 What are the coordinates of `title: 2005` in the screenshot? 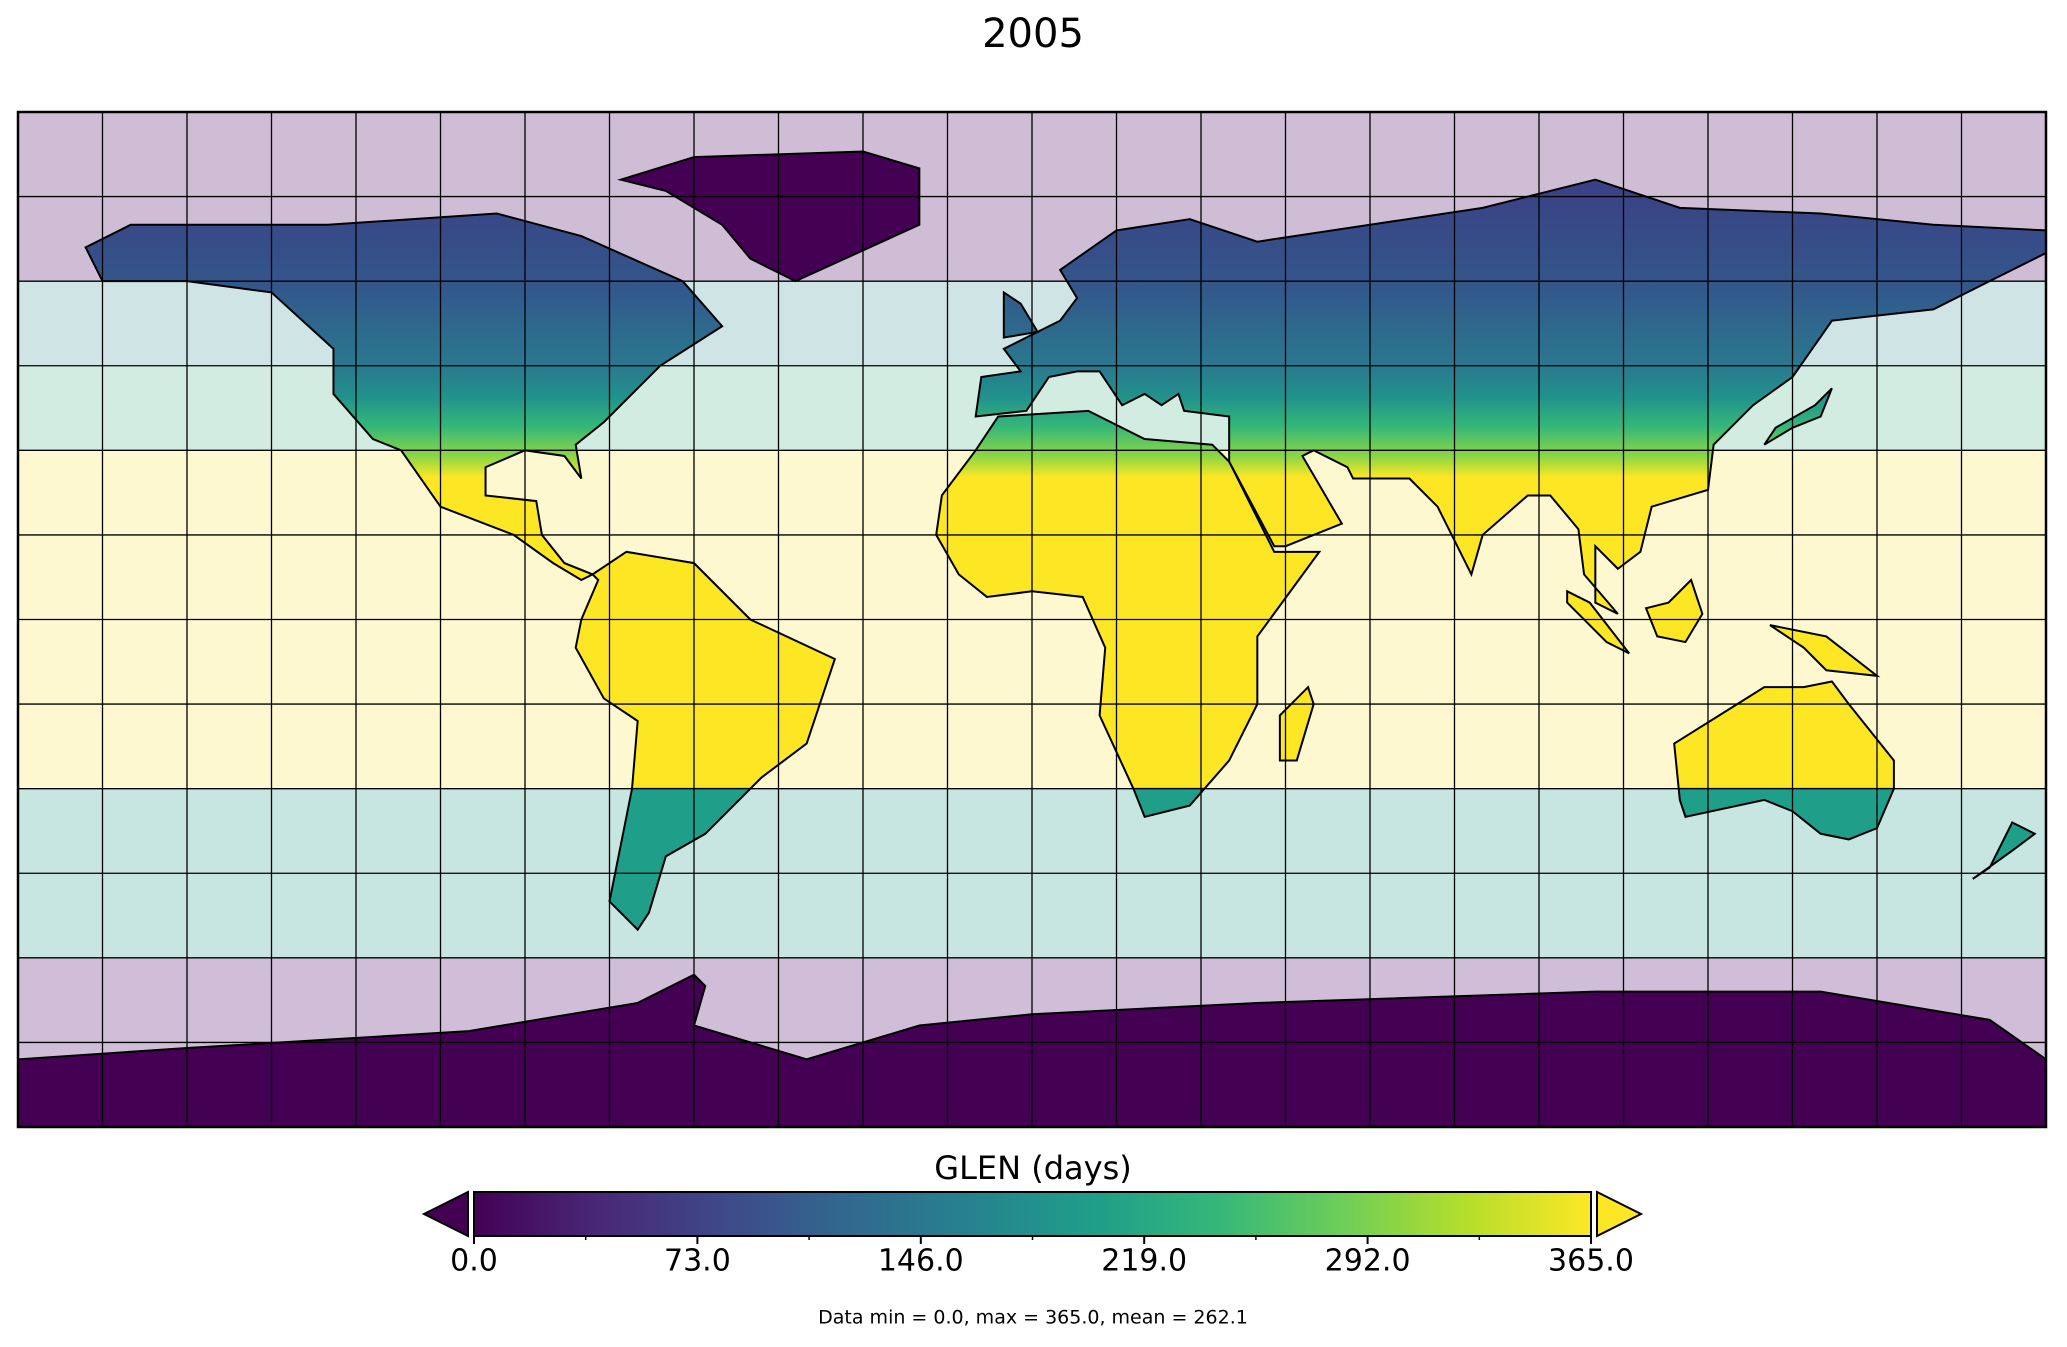 It's located at (1033, 34).